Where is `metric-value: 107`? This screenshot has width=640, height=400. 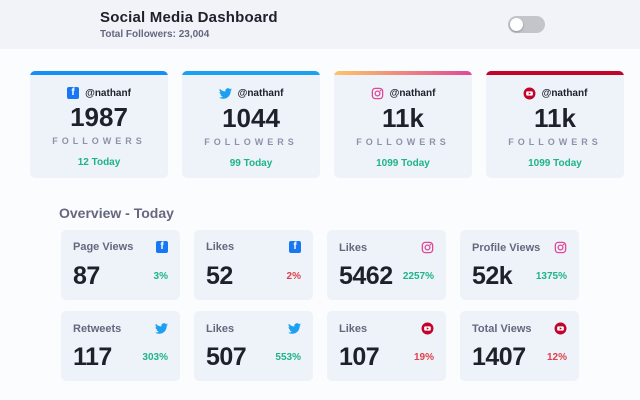 metric-value: 107 is located at coordinates (359, 357).